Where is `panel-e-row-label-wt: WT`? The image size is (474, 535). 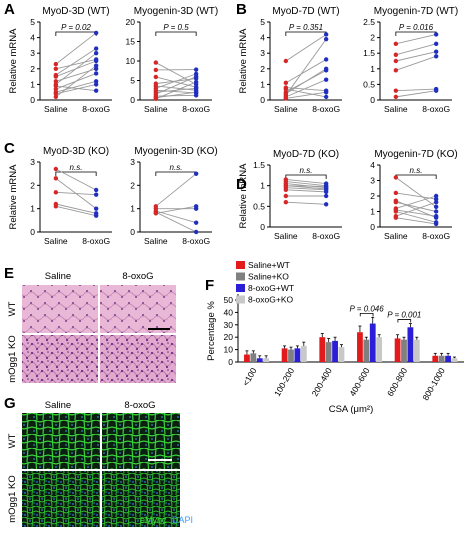 panel-e-row-label-wt: WT is located at coordinates (12, 308).